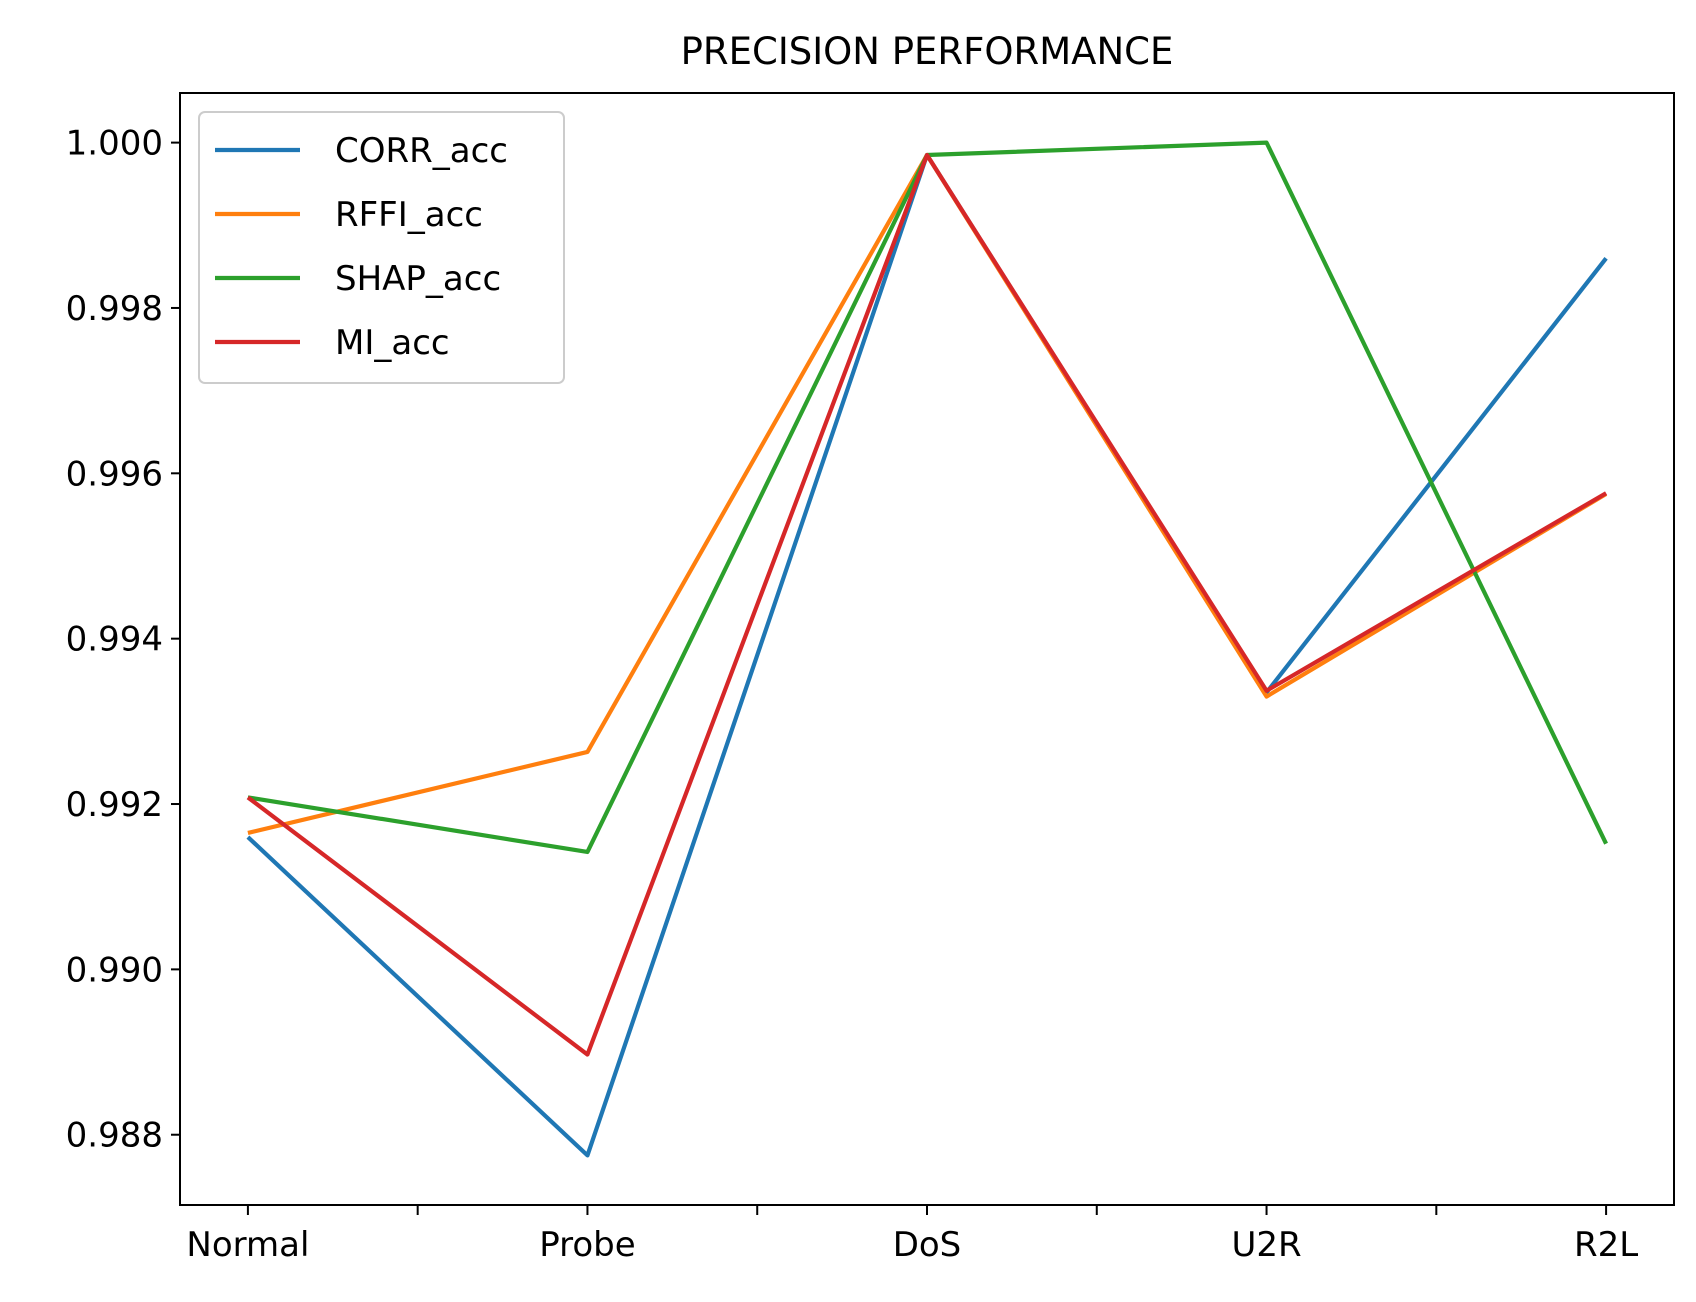 The width and height of the screenshot is (1696, 1302). What do you see at coordinates (421, 151) in the screenshot?
I see `legend-label: CORR_acc` at bounding box center [421, 151].